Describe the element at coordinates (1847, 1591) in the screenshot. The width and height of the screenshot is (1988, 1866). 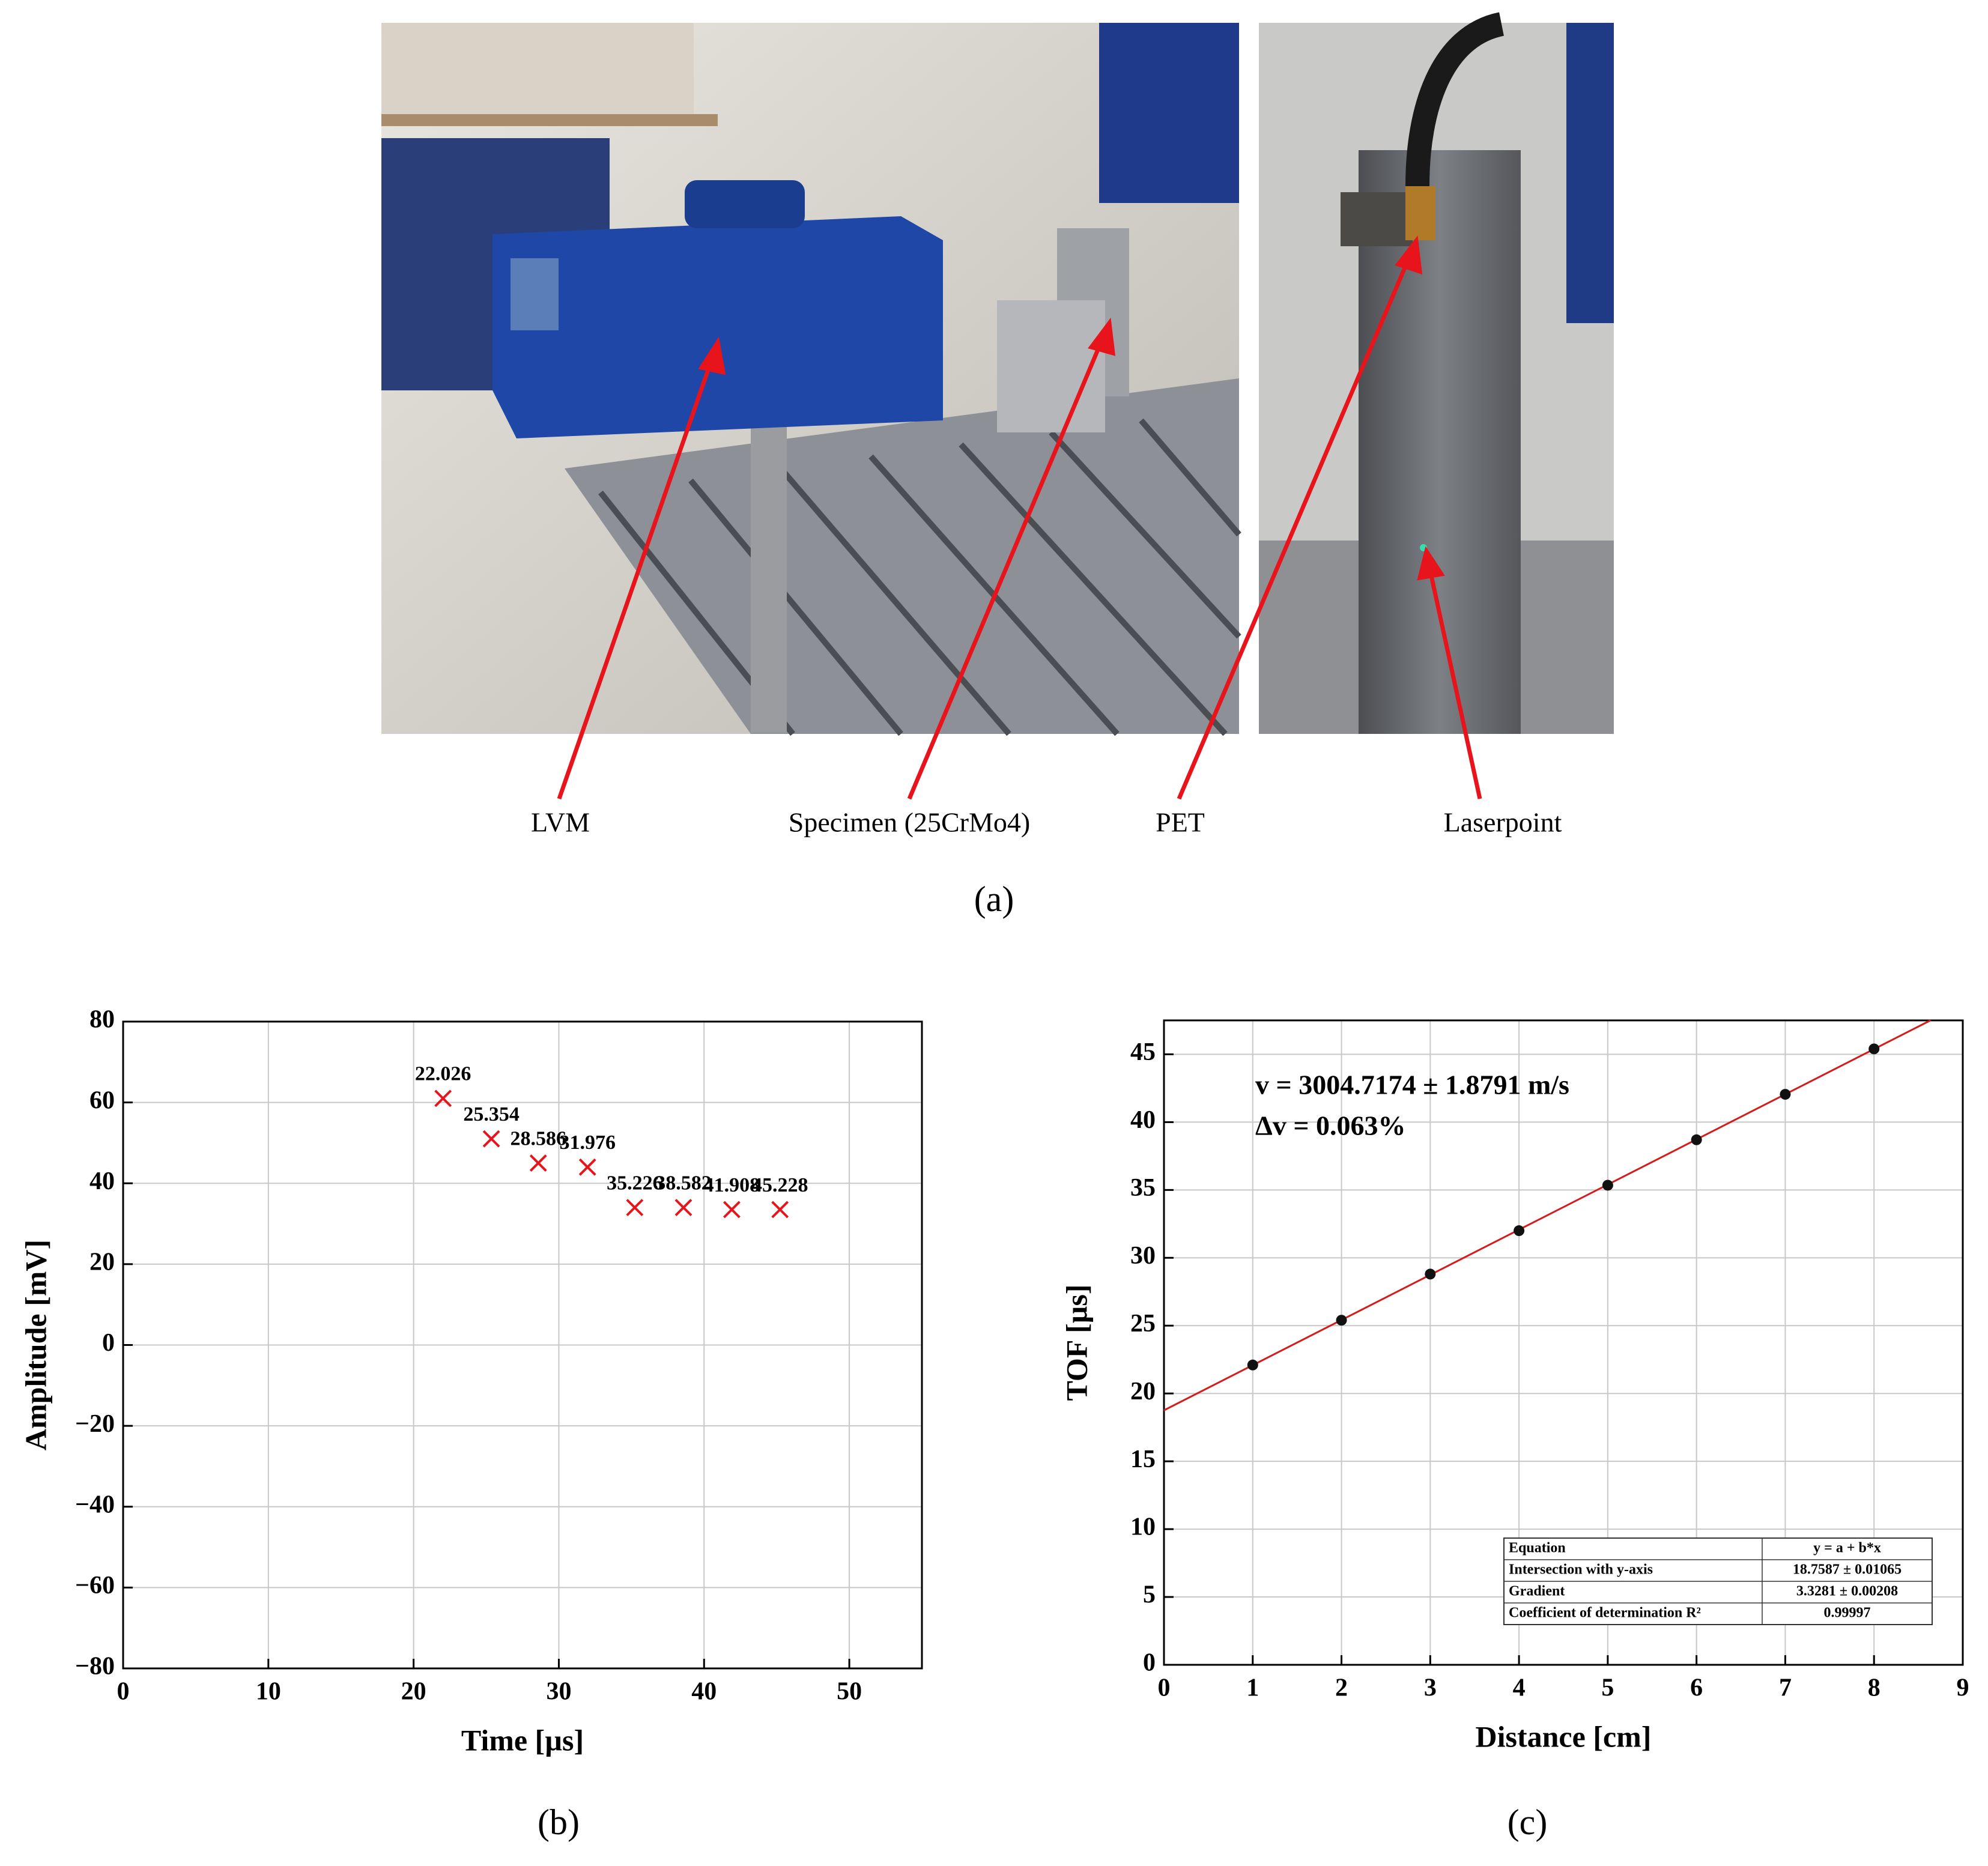
I see `table-cell: 3.3281 ± 0.00208` at that location.